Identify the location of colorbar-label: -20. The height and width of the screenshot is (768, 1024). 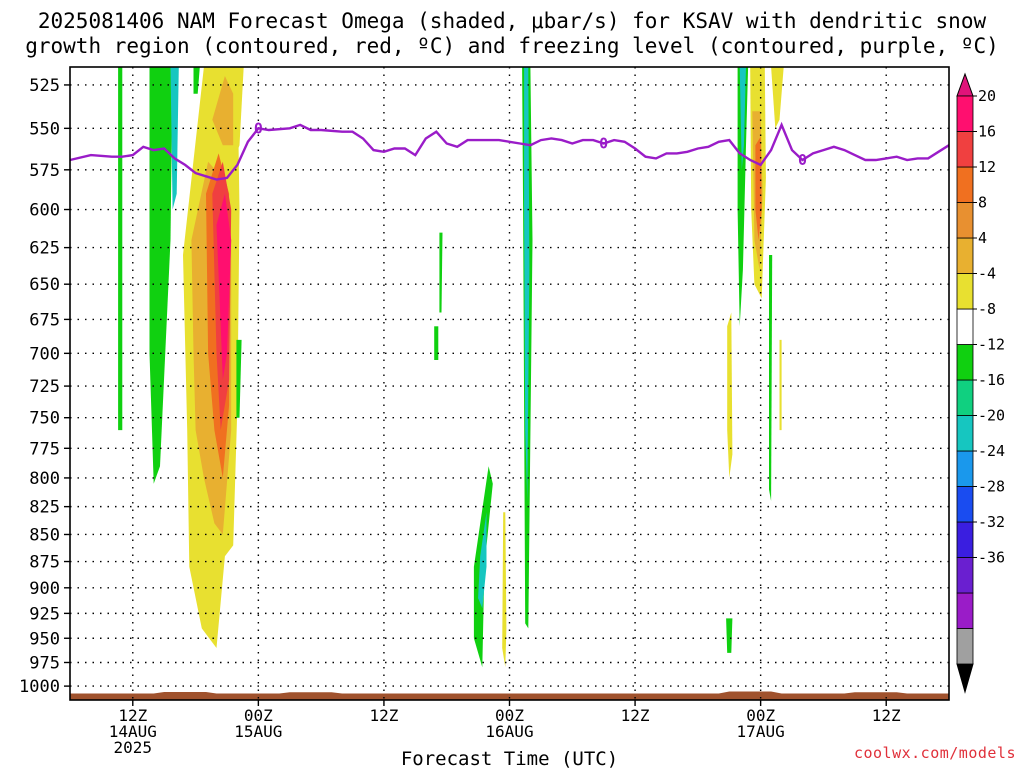
(991, 416).